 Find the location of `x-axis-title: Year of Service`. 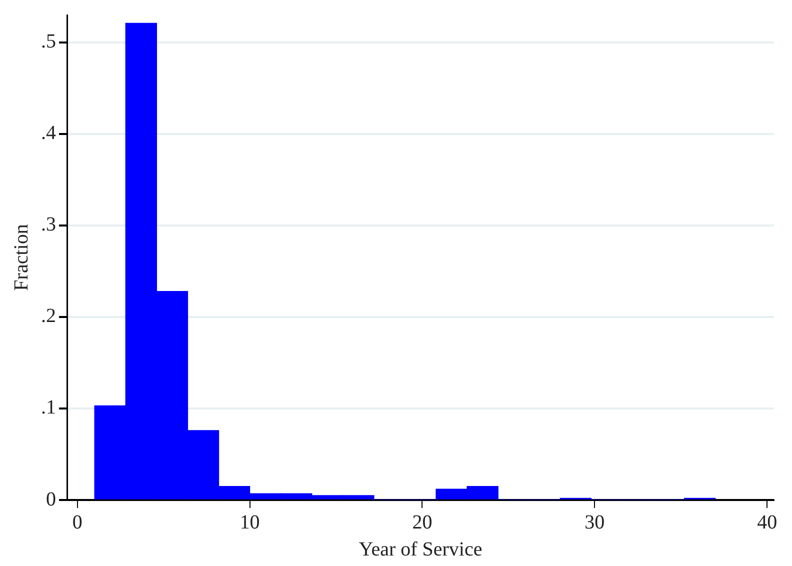

x-axis-title: Year of Service is located at coordinates (420, 549).